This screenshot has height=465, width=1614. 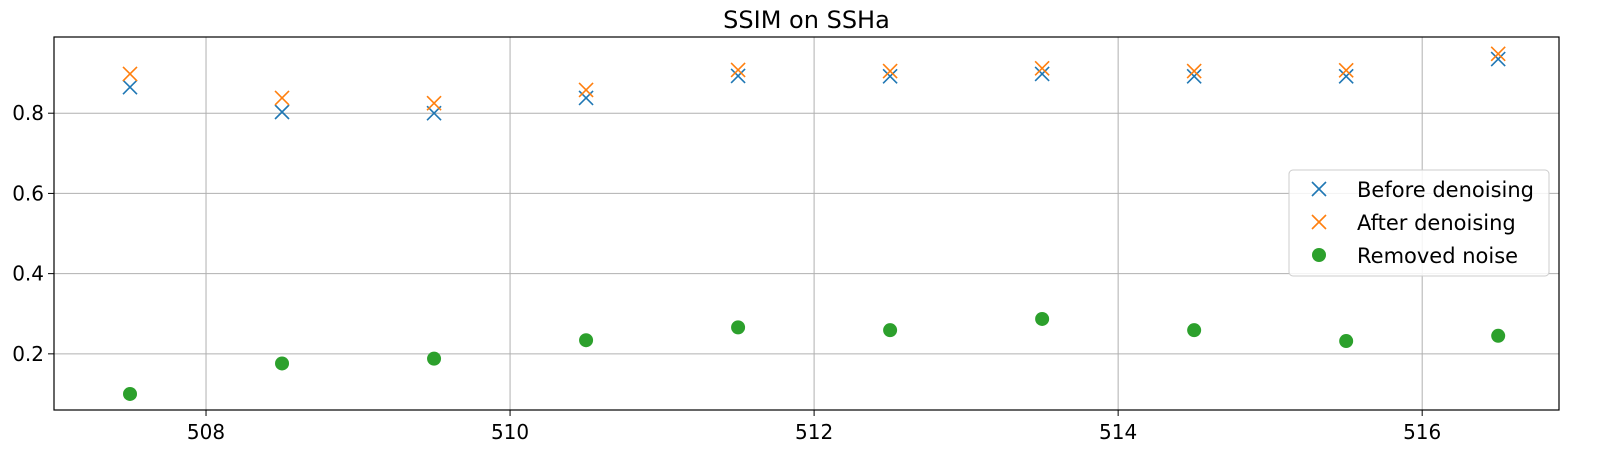 What do you see at coordinates (28, 113) in the screenshot?
I see `y-tick-label: 0.8` at bounding box center [28, 113].